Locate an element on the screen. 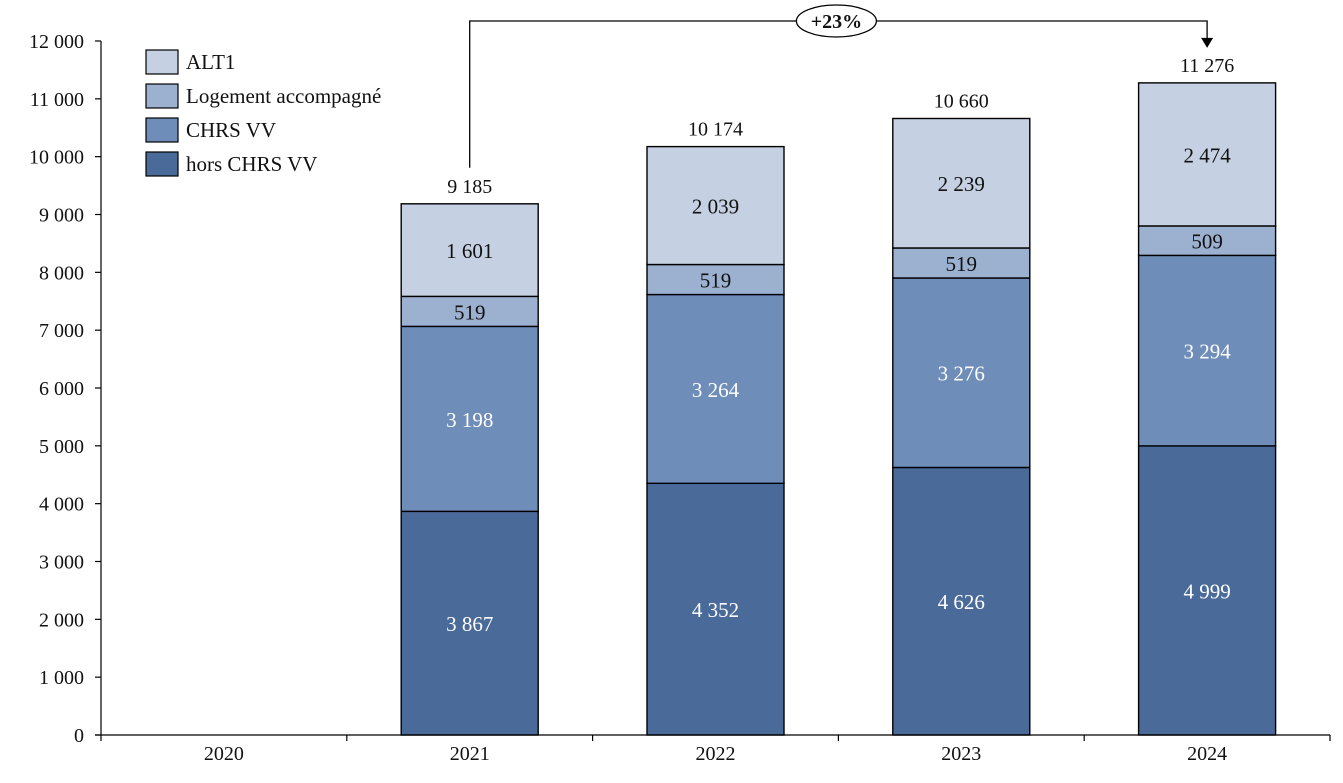 This screenshot has height=783, width=1343. growth-badge is located at coordinates (836, 21).